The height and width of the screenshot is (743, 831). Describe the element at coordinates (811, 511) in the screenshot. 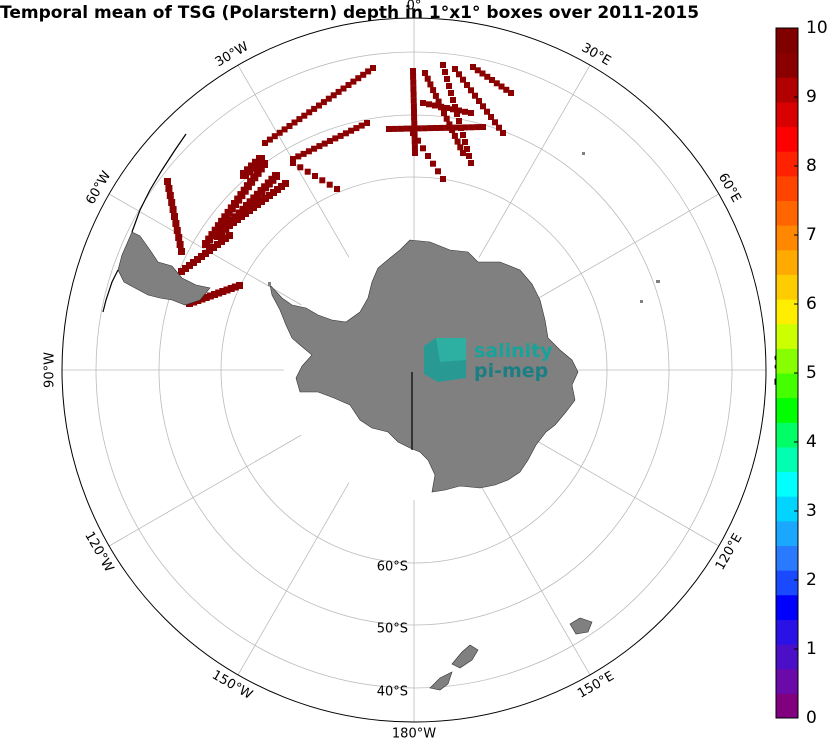

I see `colorbar-tick-label: 3` at that location.